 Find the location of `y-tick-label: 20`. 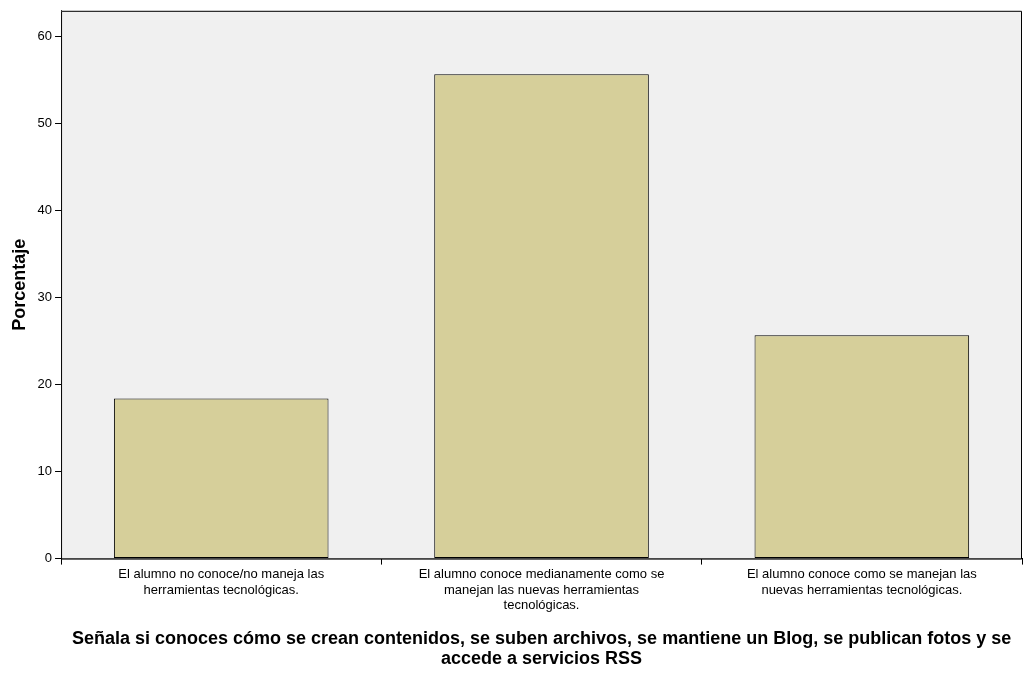

y-tick-label: 20 is located at coordinates (45, 384).